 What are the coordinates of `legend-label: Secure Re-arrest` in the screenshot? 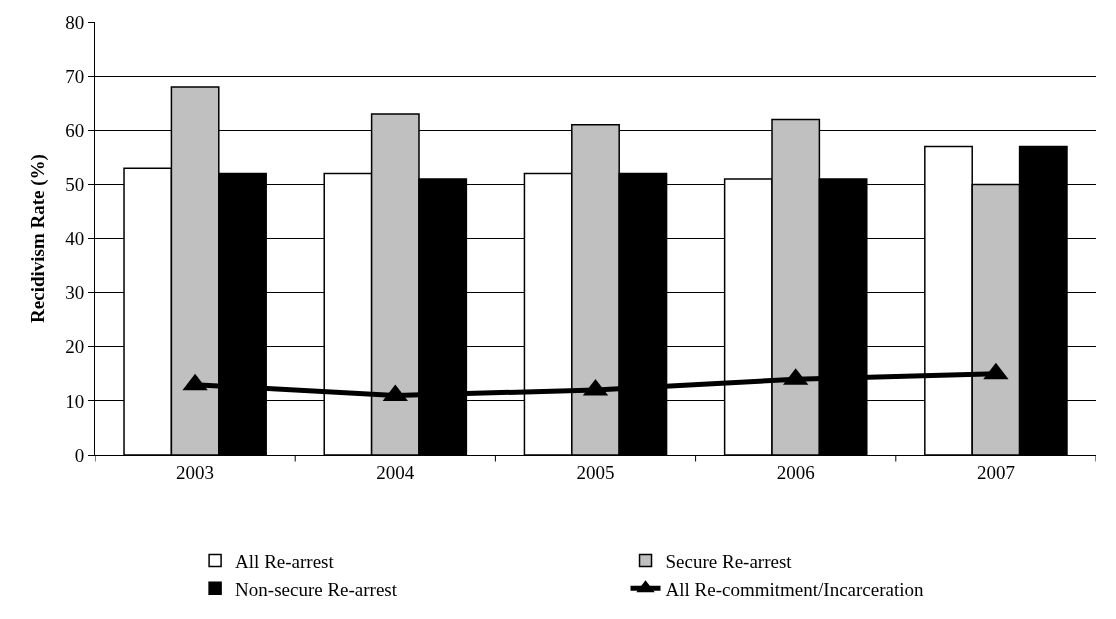 It's located at (729, 561).